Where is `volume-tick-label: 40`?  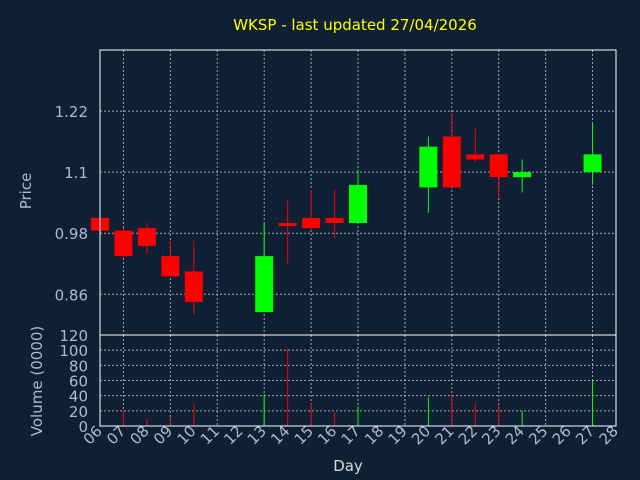
volume-tick-label: 40 is located at coordinates (78, 397).